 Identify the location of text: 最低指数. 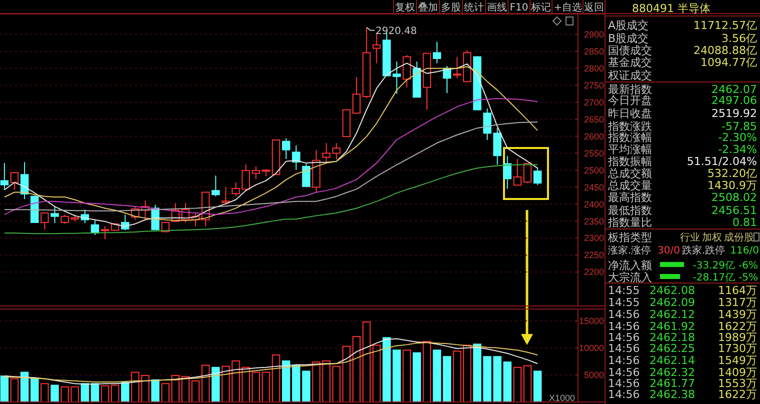
(630, 210).